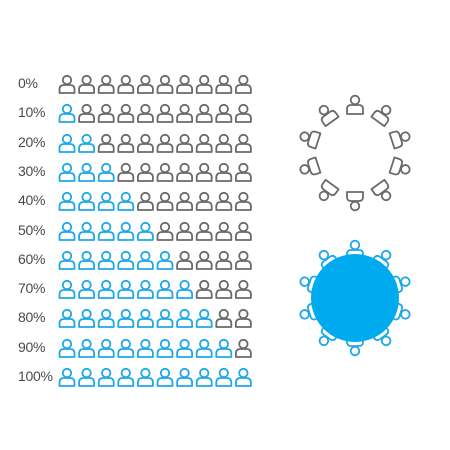  I want to click on percentage-row: 30%, so click(135, 173).